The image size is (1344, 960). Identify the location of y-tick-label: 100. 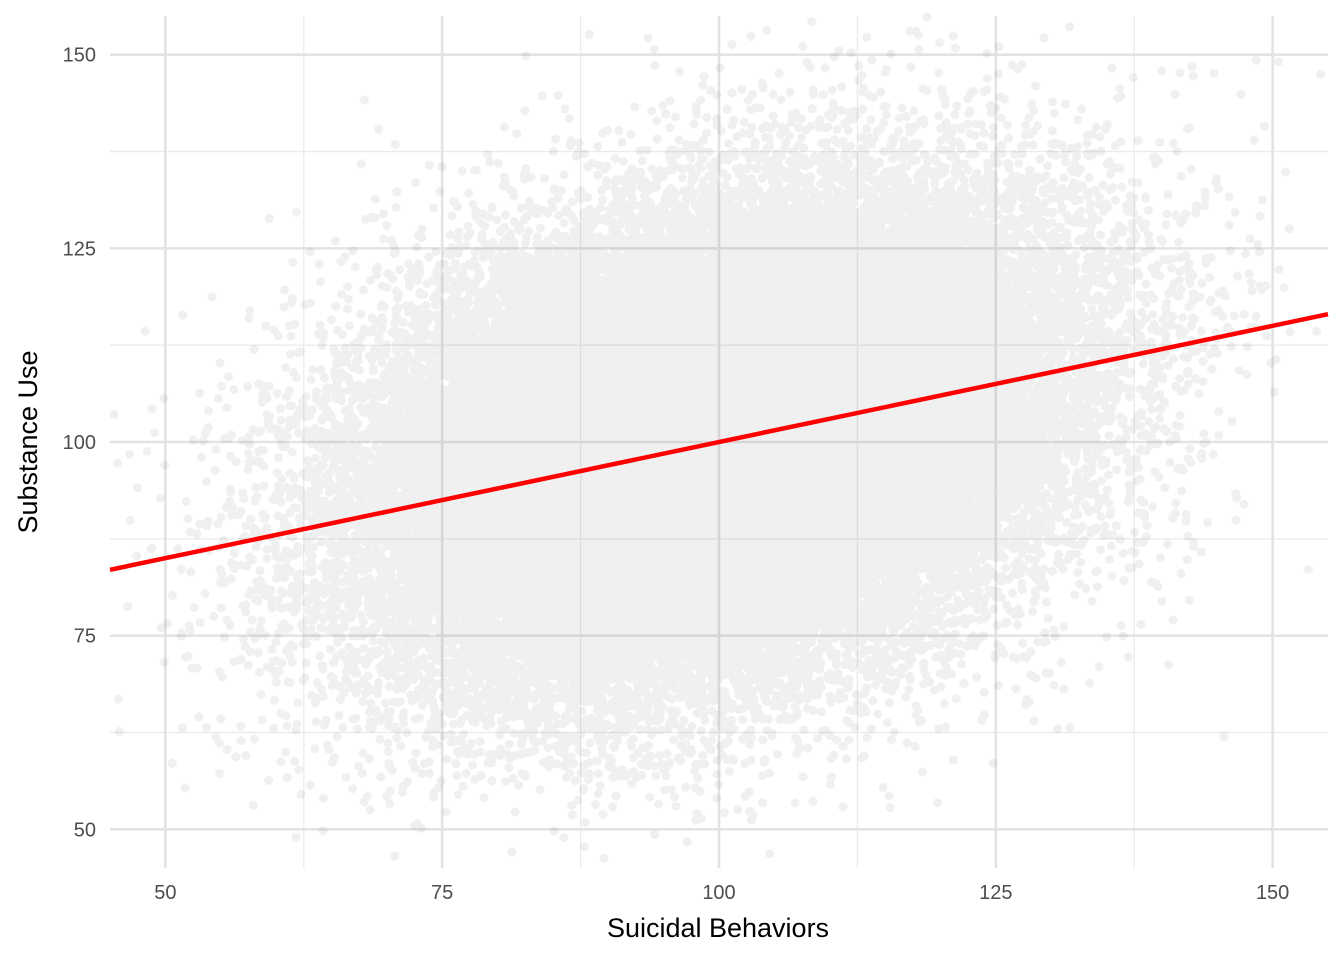
(79, 443).